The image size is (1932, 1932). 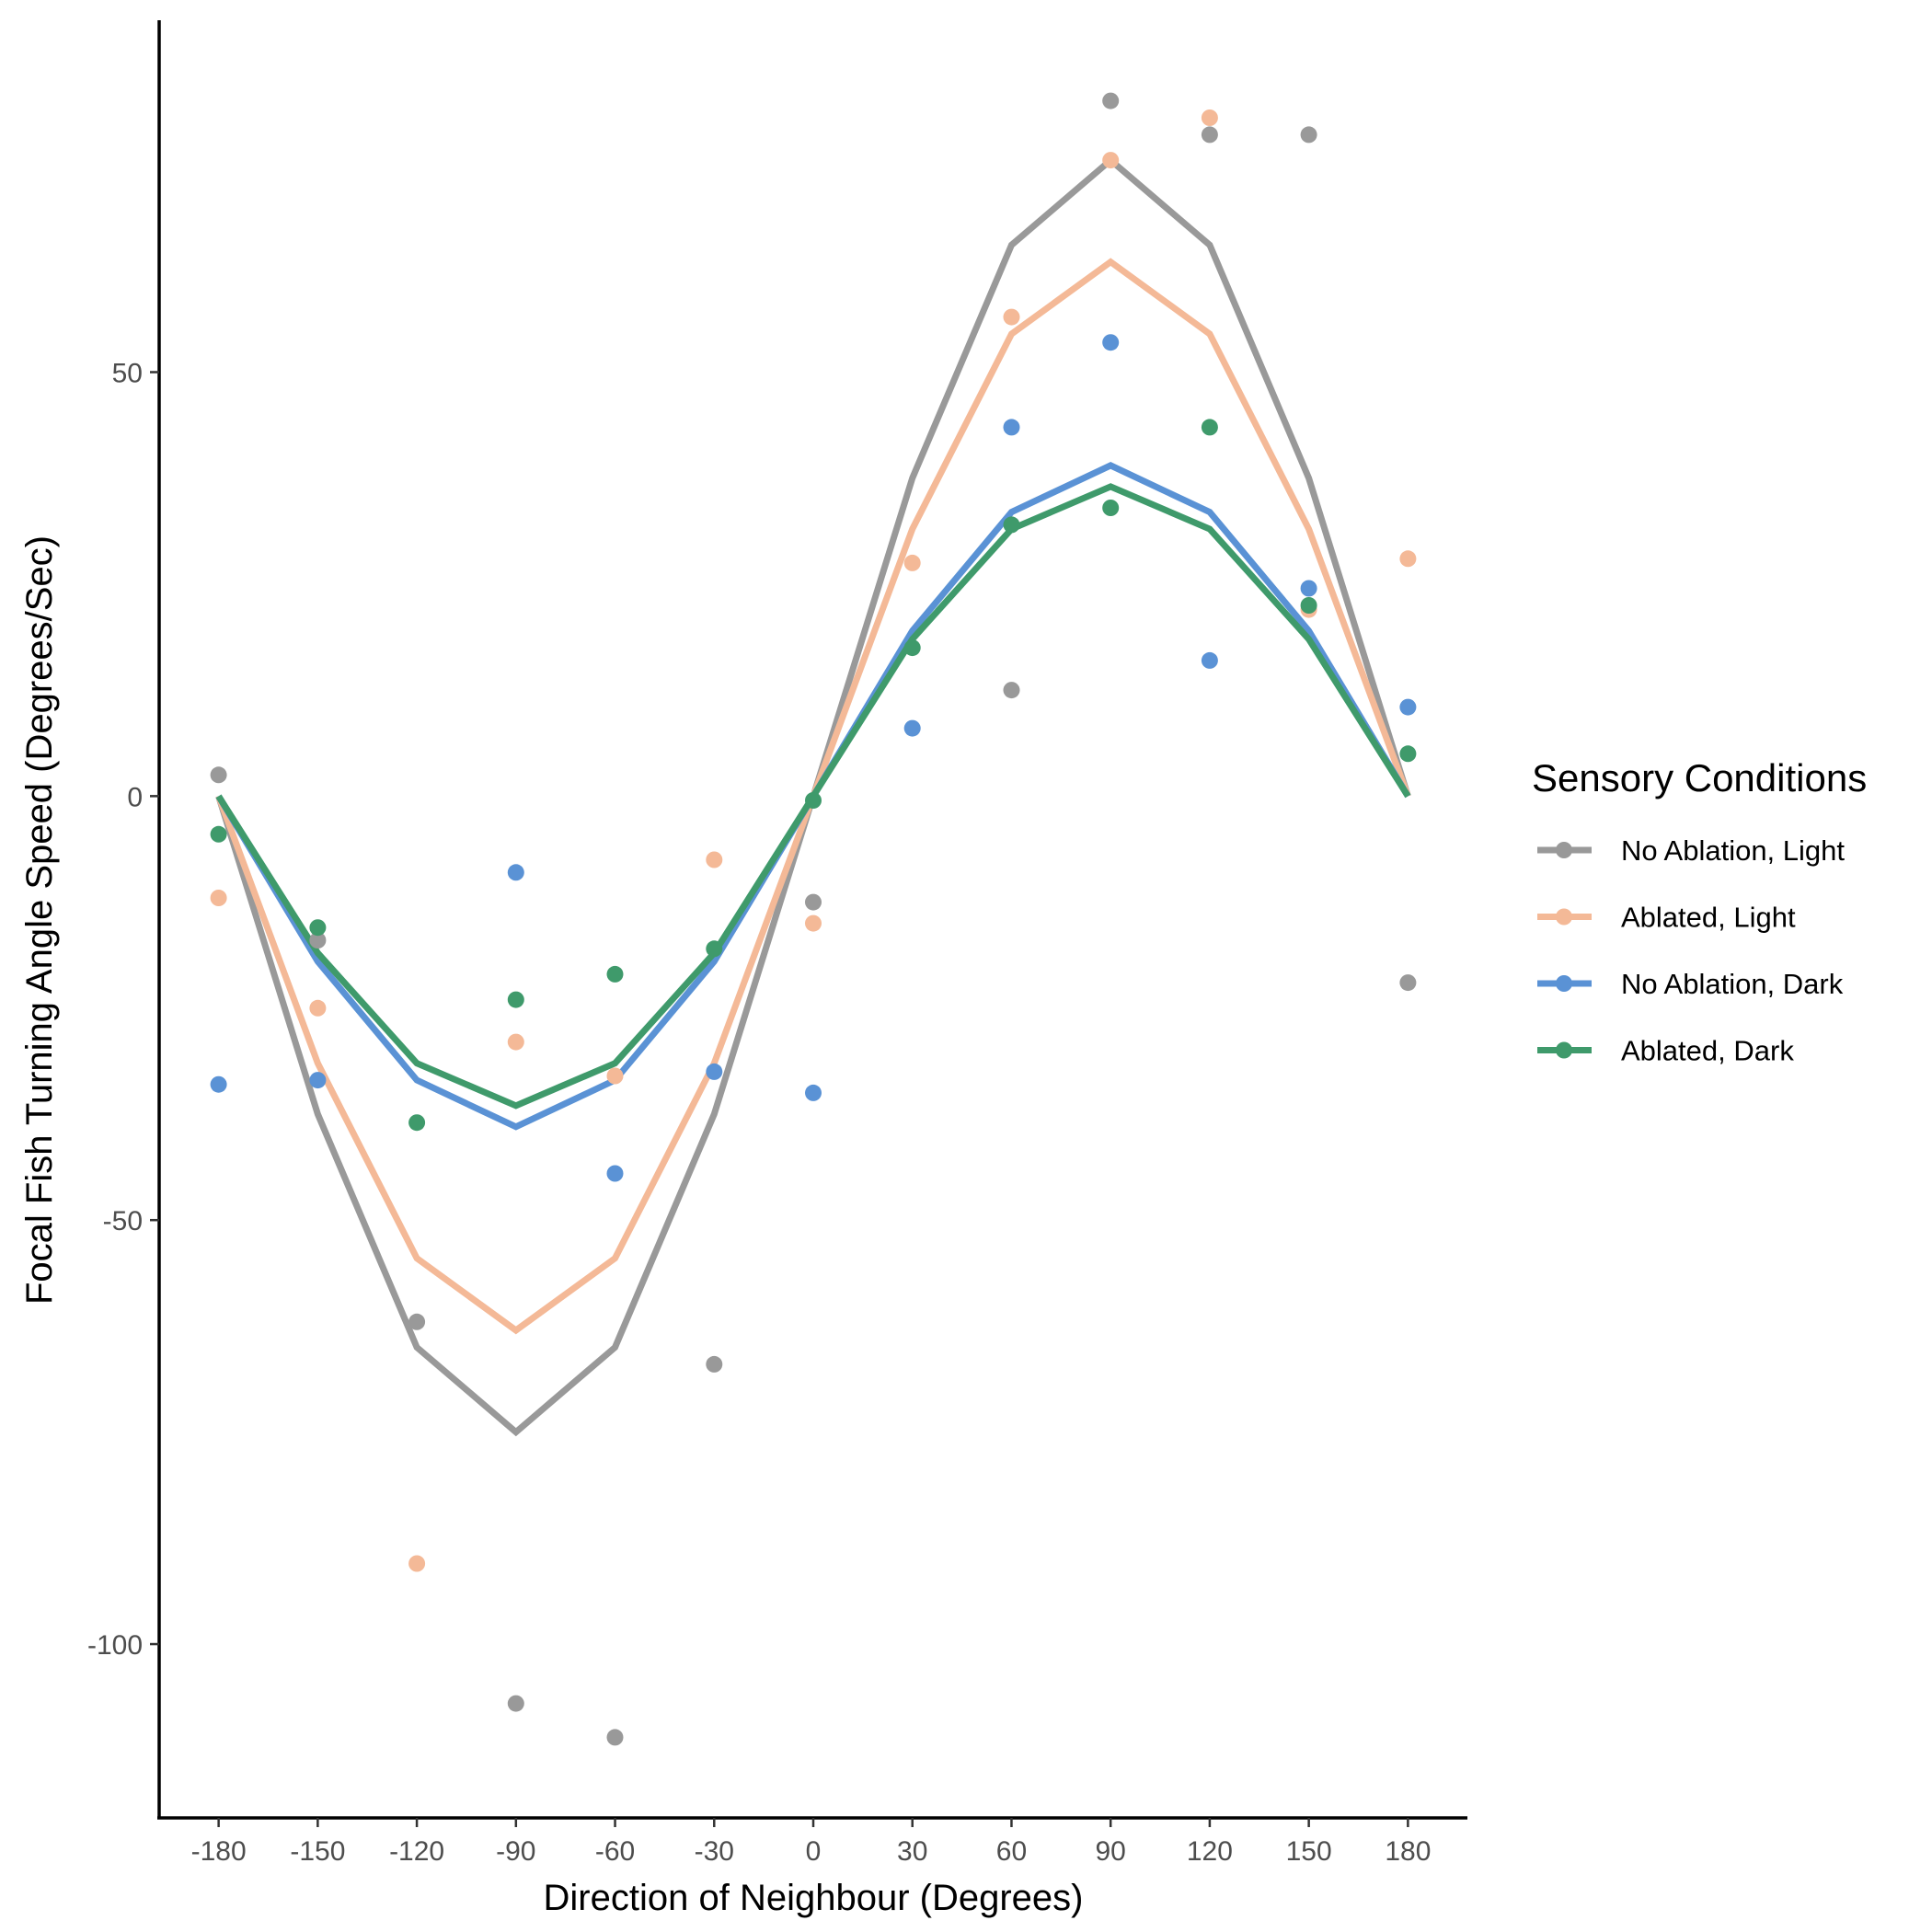 What do you see at coordinates (1732, 984) in the screenshot?
I see `legend-label: No Ablation, Dark` at bounding box center [1732, 984].